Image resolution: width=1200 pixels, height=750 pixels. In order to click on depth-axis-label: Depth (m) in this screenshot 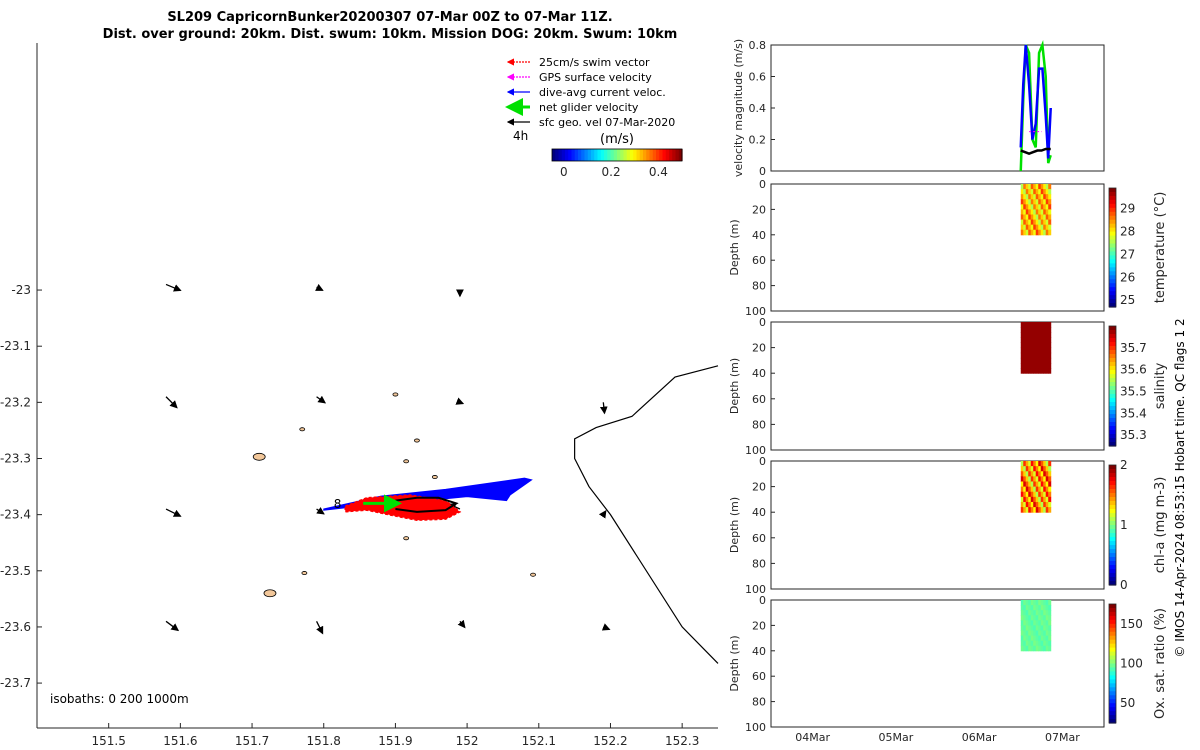, I will do `click(734, 525)`.